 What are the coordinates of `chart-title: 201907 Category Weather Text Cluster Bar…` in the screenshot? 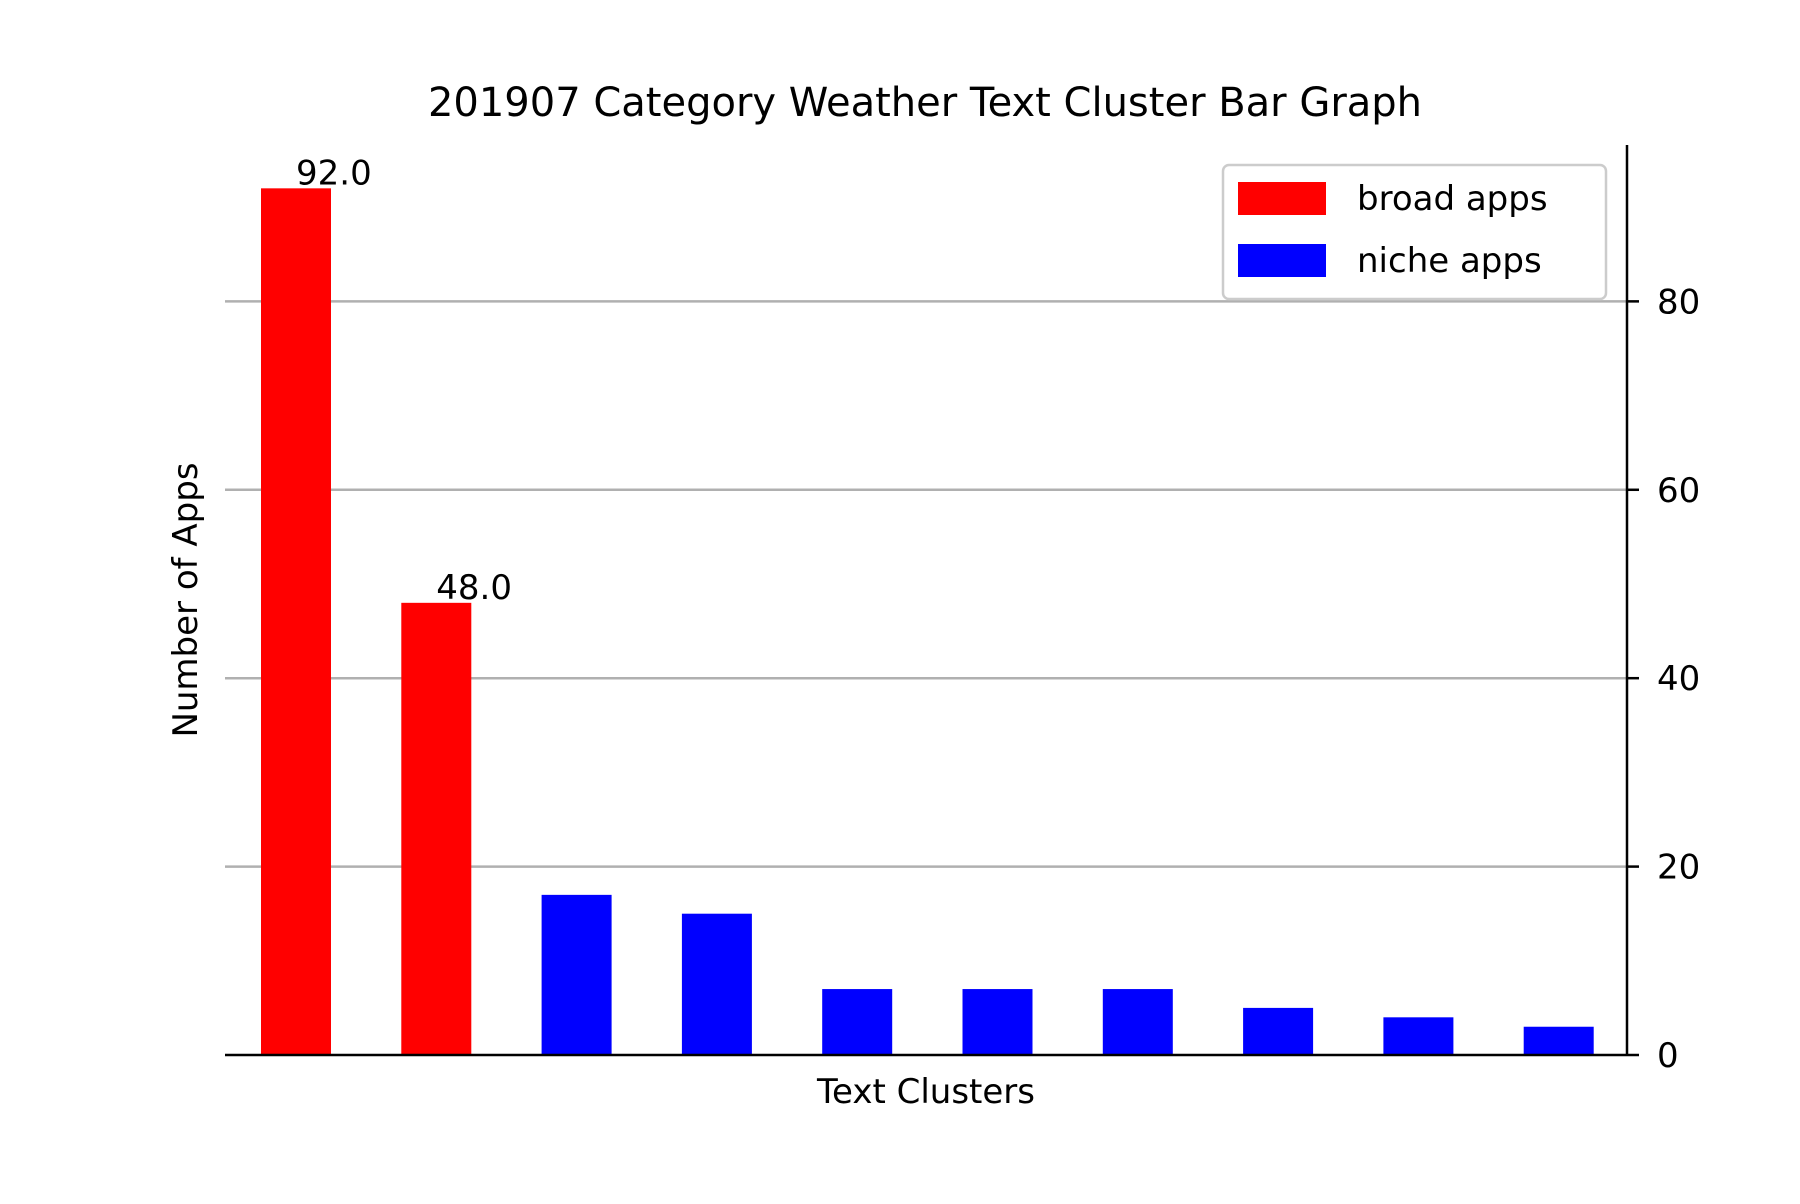 It's located at (925, 103).